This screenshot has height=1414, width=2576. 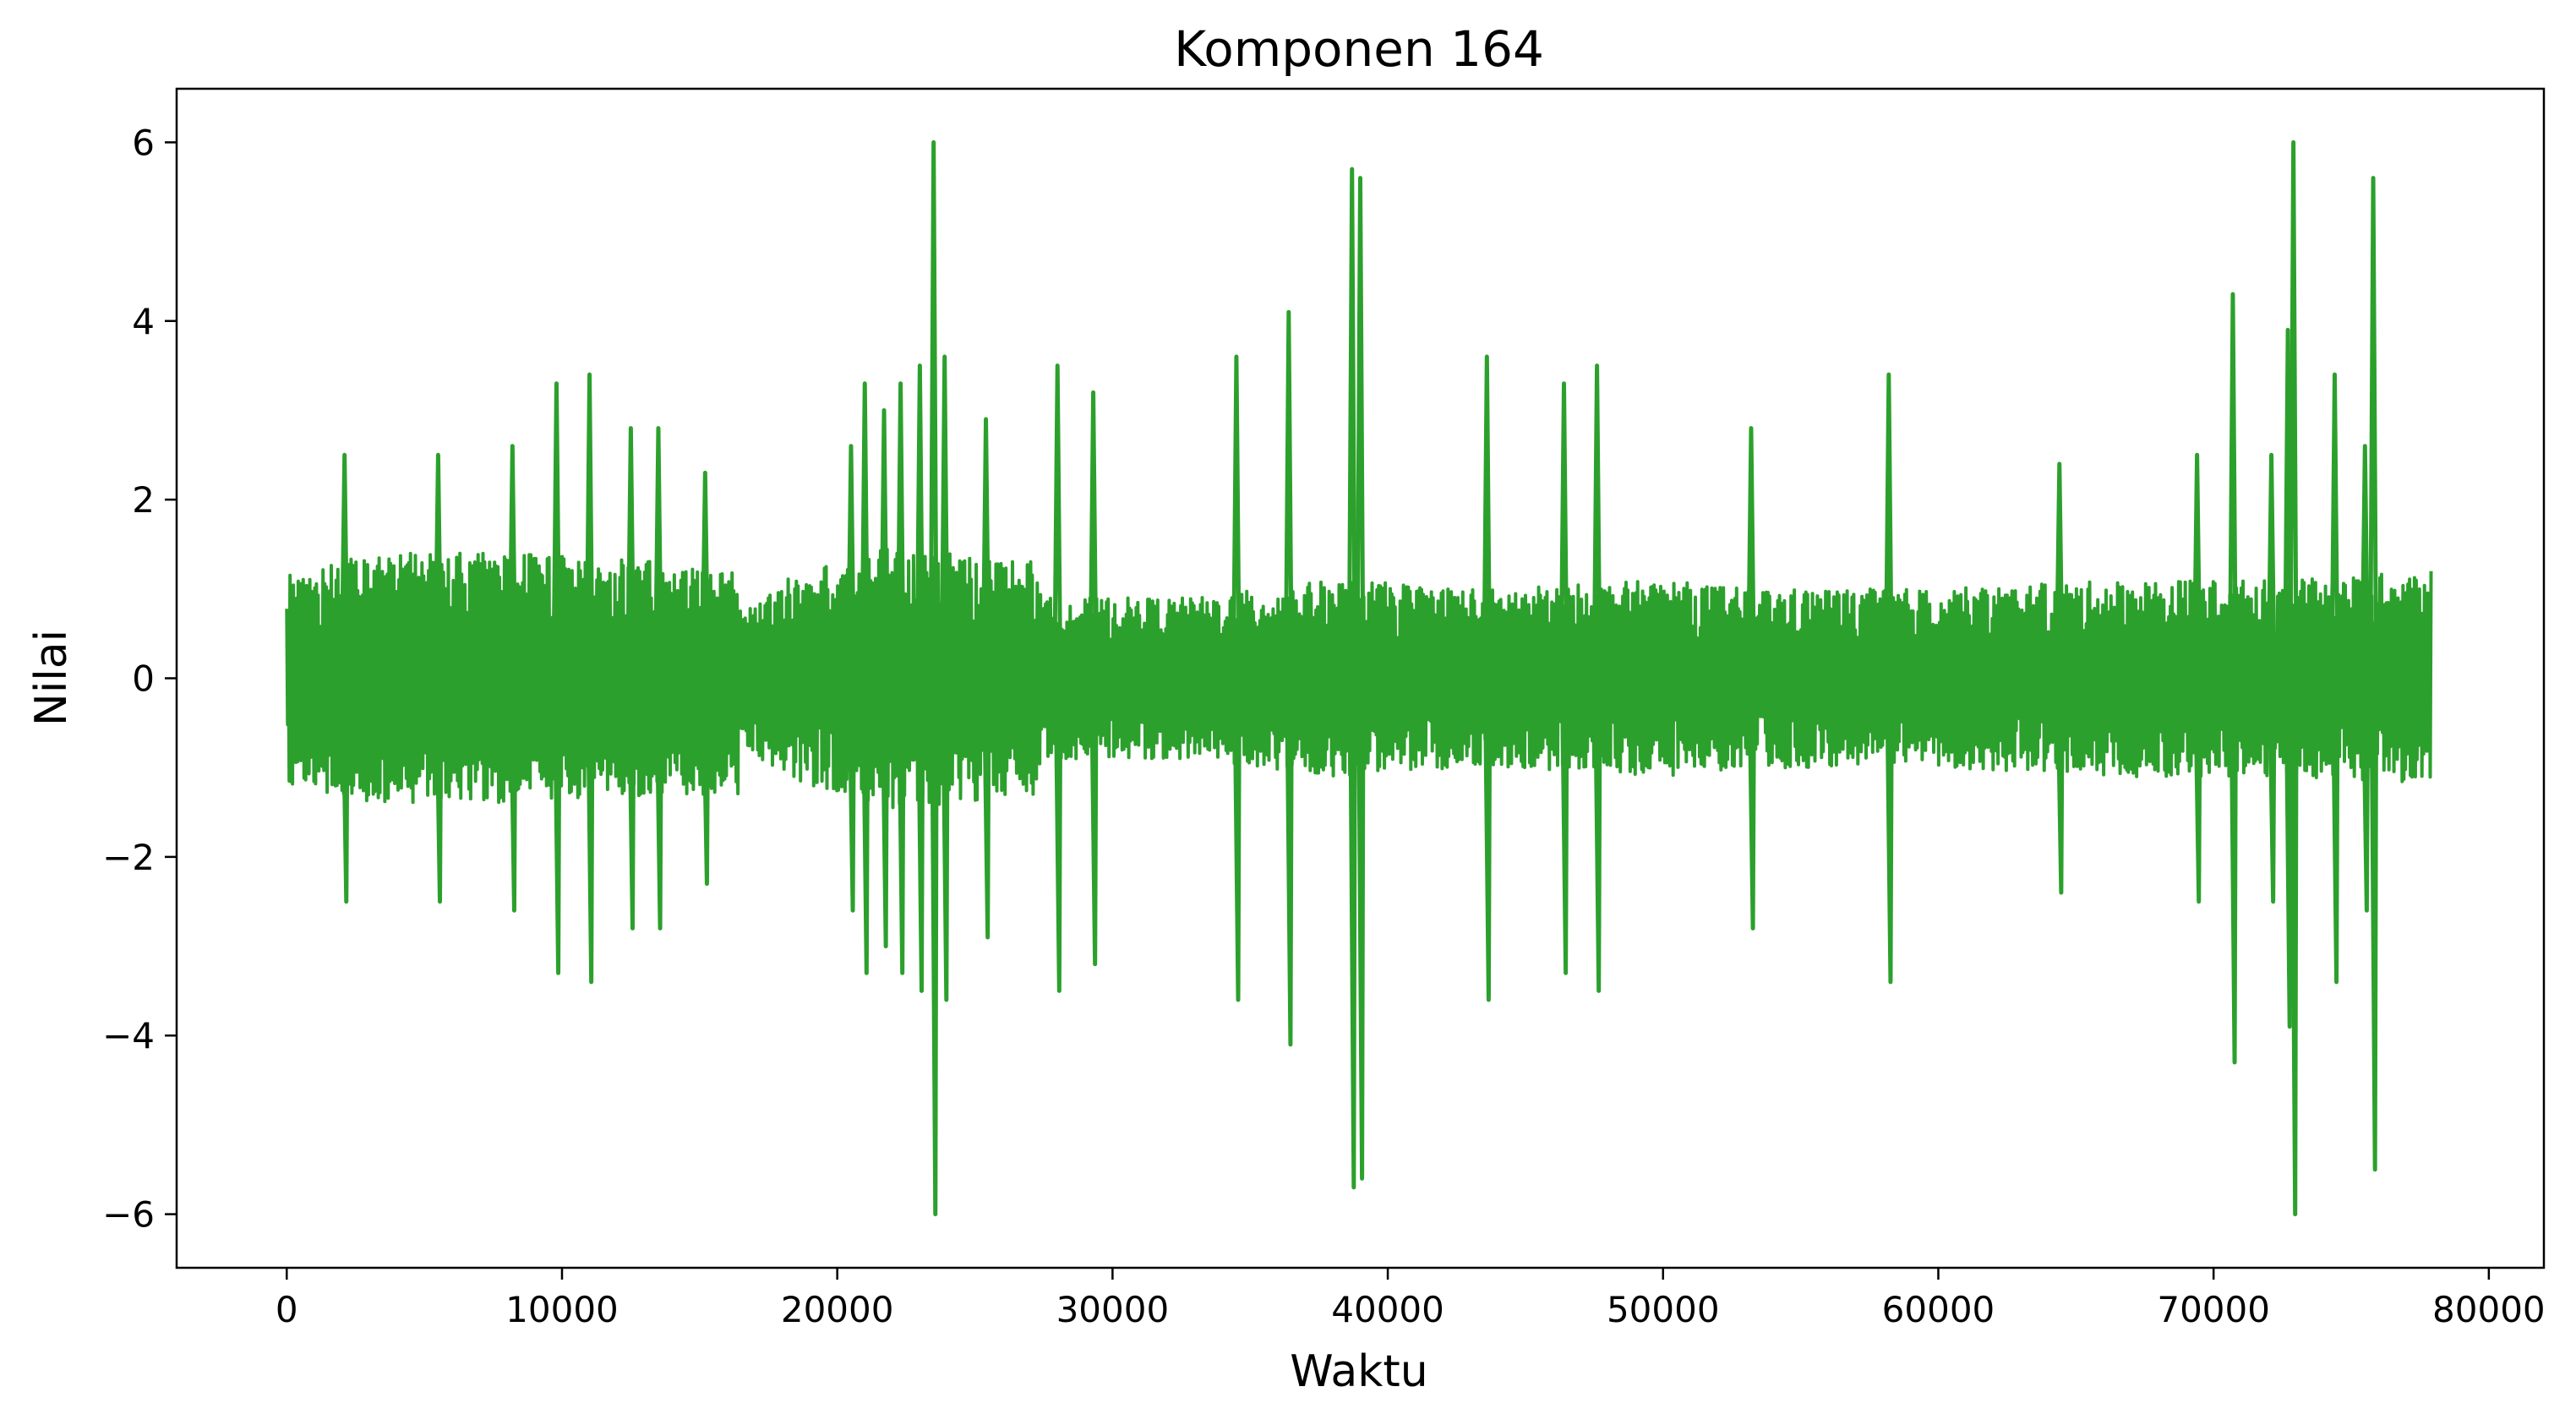 What do you see at coordinates (287, 1309) in the screenshot?
I see `x-tick-label: 0` at bounding box center [287, 1309].